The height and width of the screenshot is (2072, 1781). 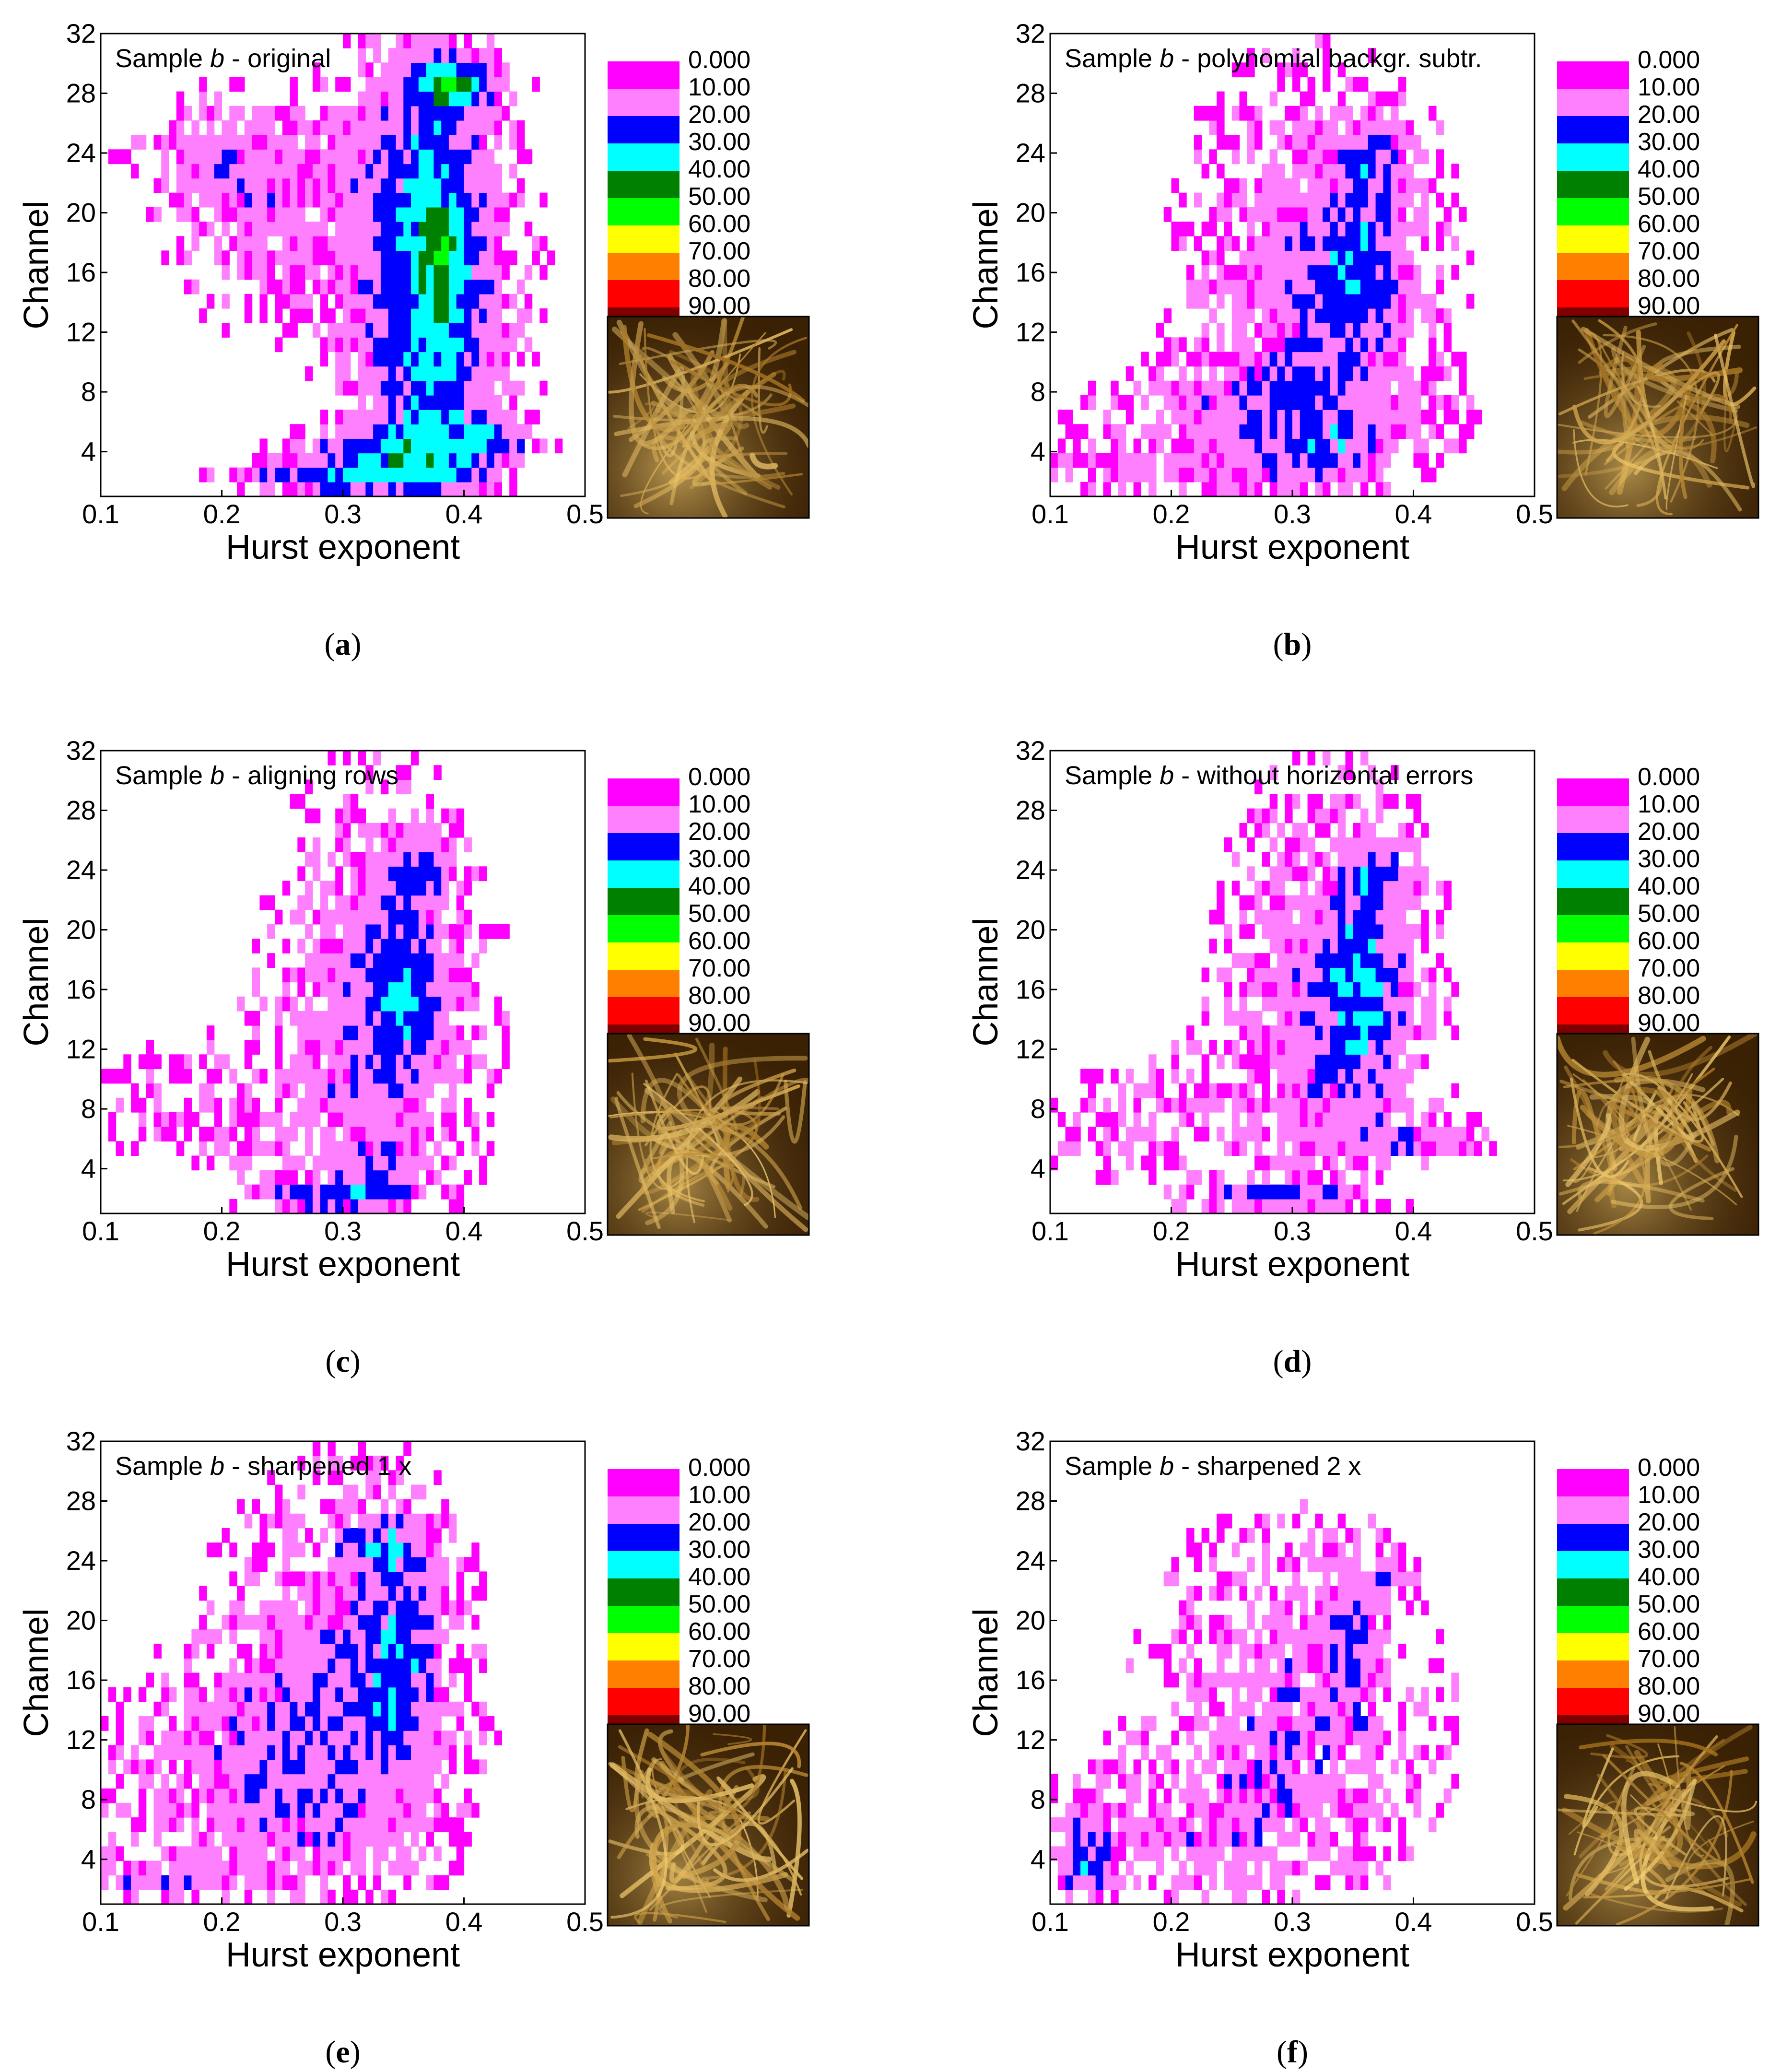 I want to click on y-tick-label: 32, so click(x=1030, y=750).